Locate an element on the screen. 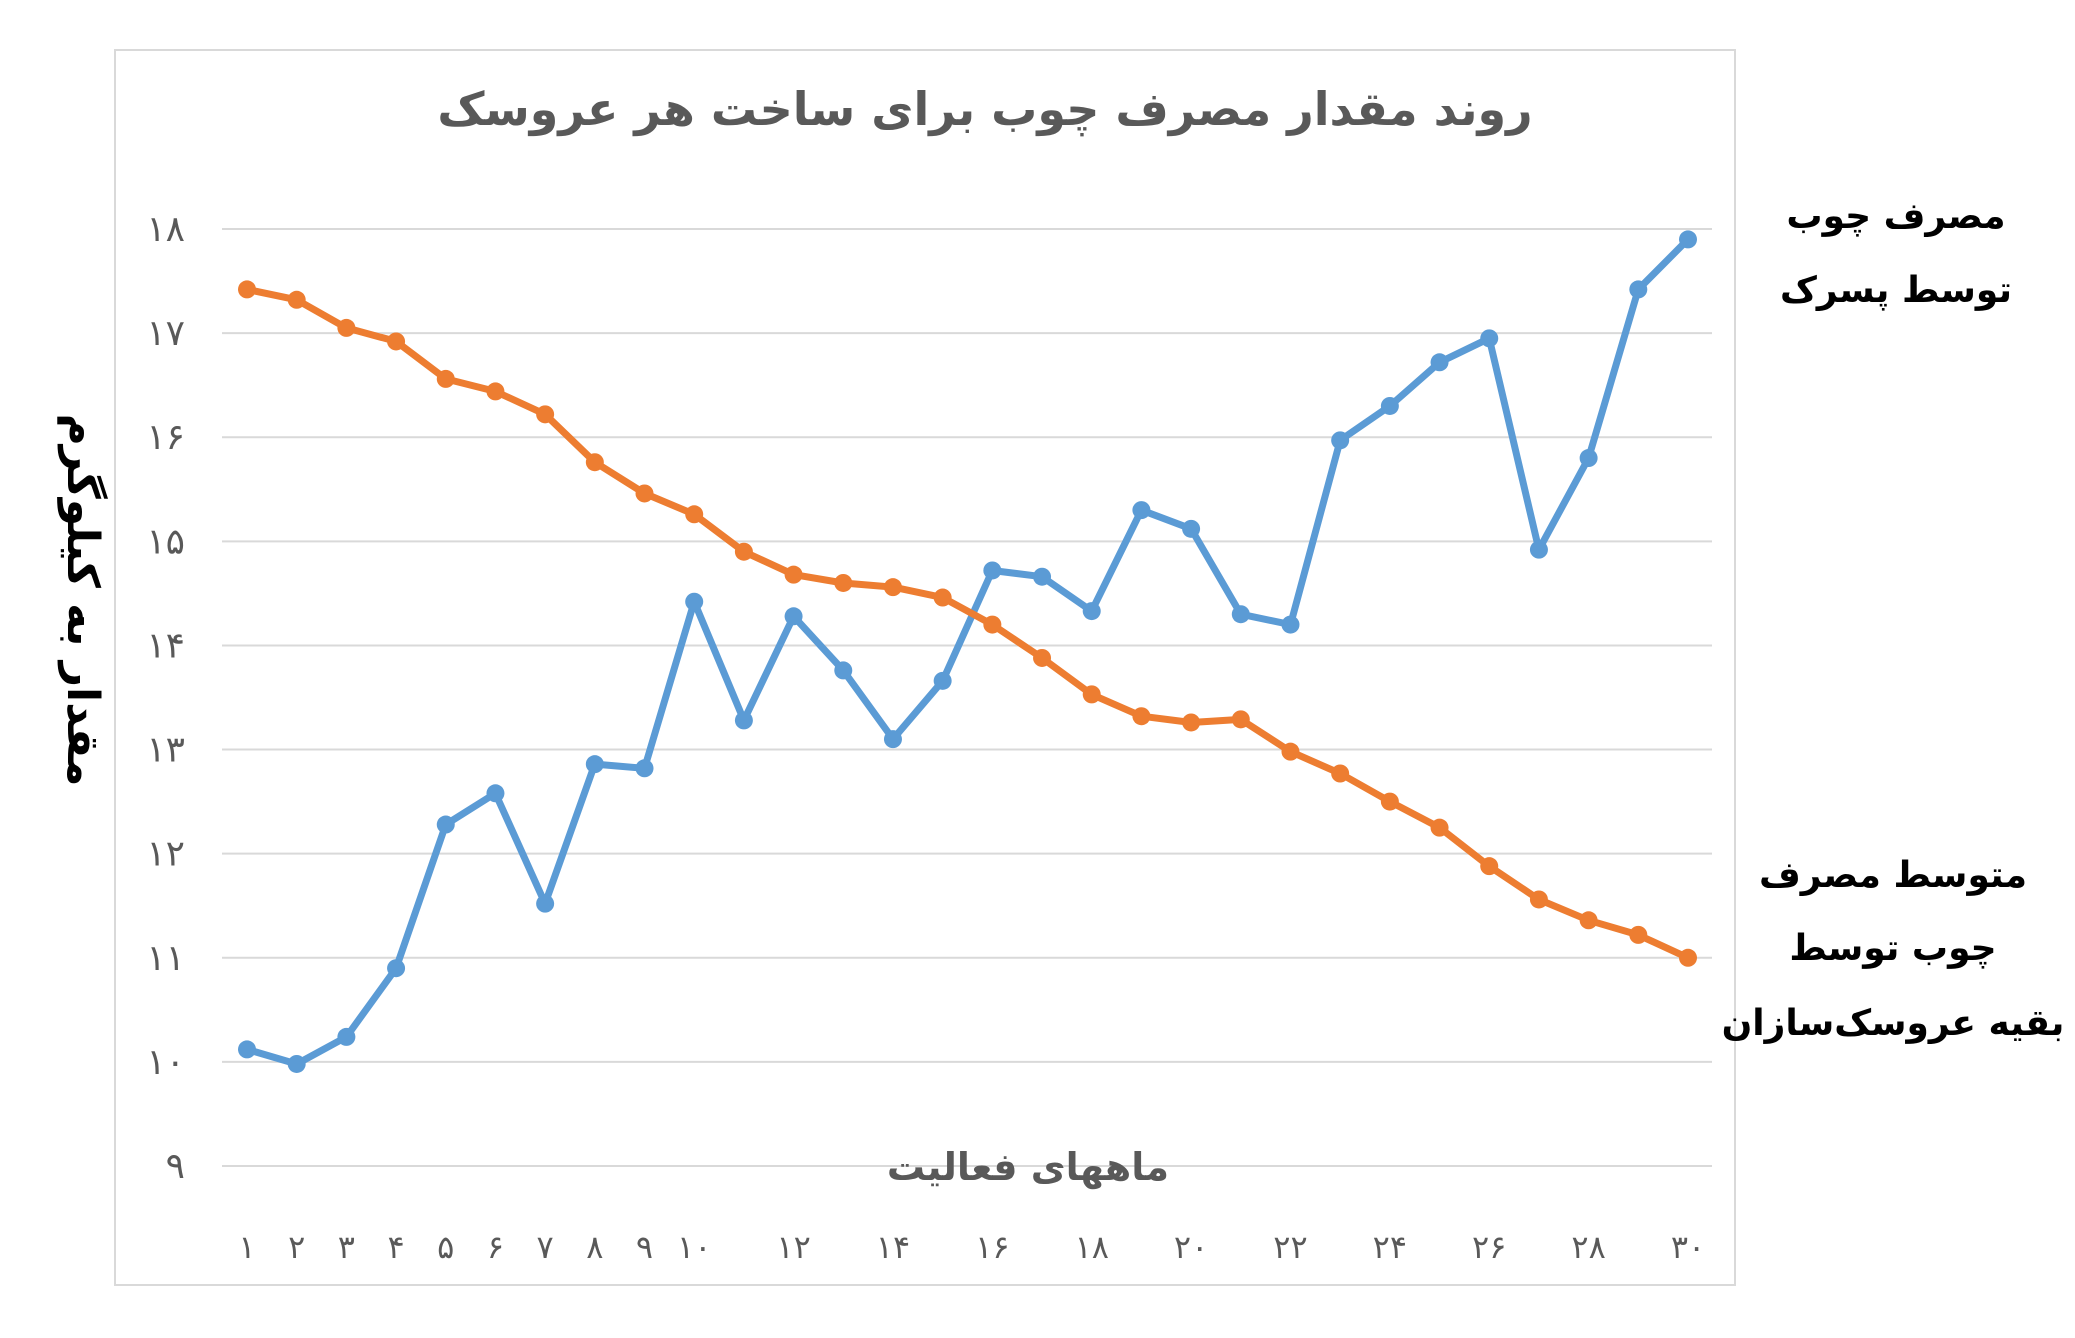 This screenshot has height=1338, width=2075. legend-label-2: متوسط مصرف is located at coordinates (1893, 875).